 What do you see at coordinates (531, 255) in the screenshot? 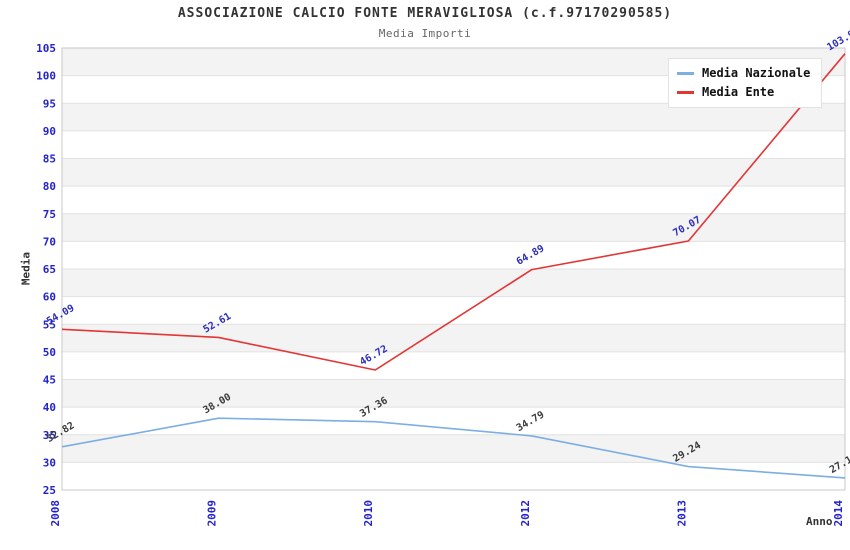
I see `data-value-label: 64.89` at bounding box center [531, 255].